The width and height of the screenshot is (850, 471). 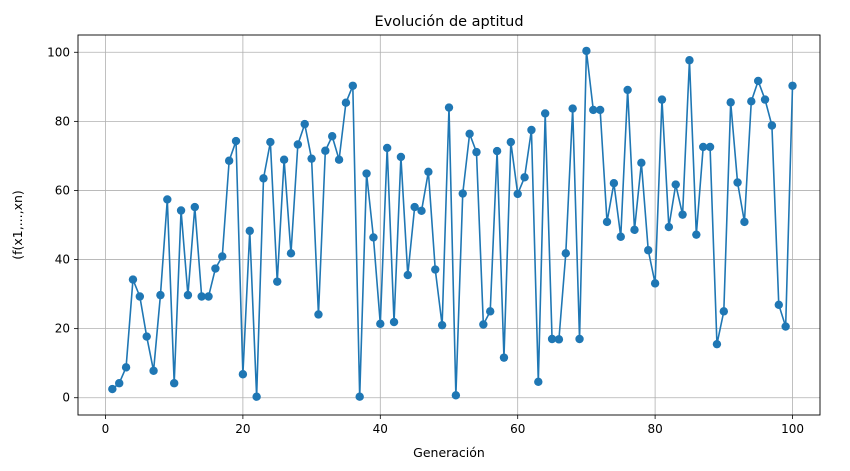 I want to click on y-axis-label: (f(x1,...,xn), so click(x=17, y=225).